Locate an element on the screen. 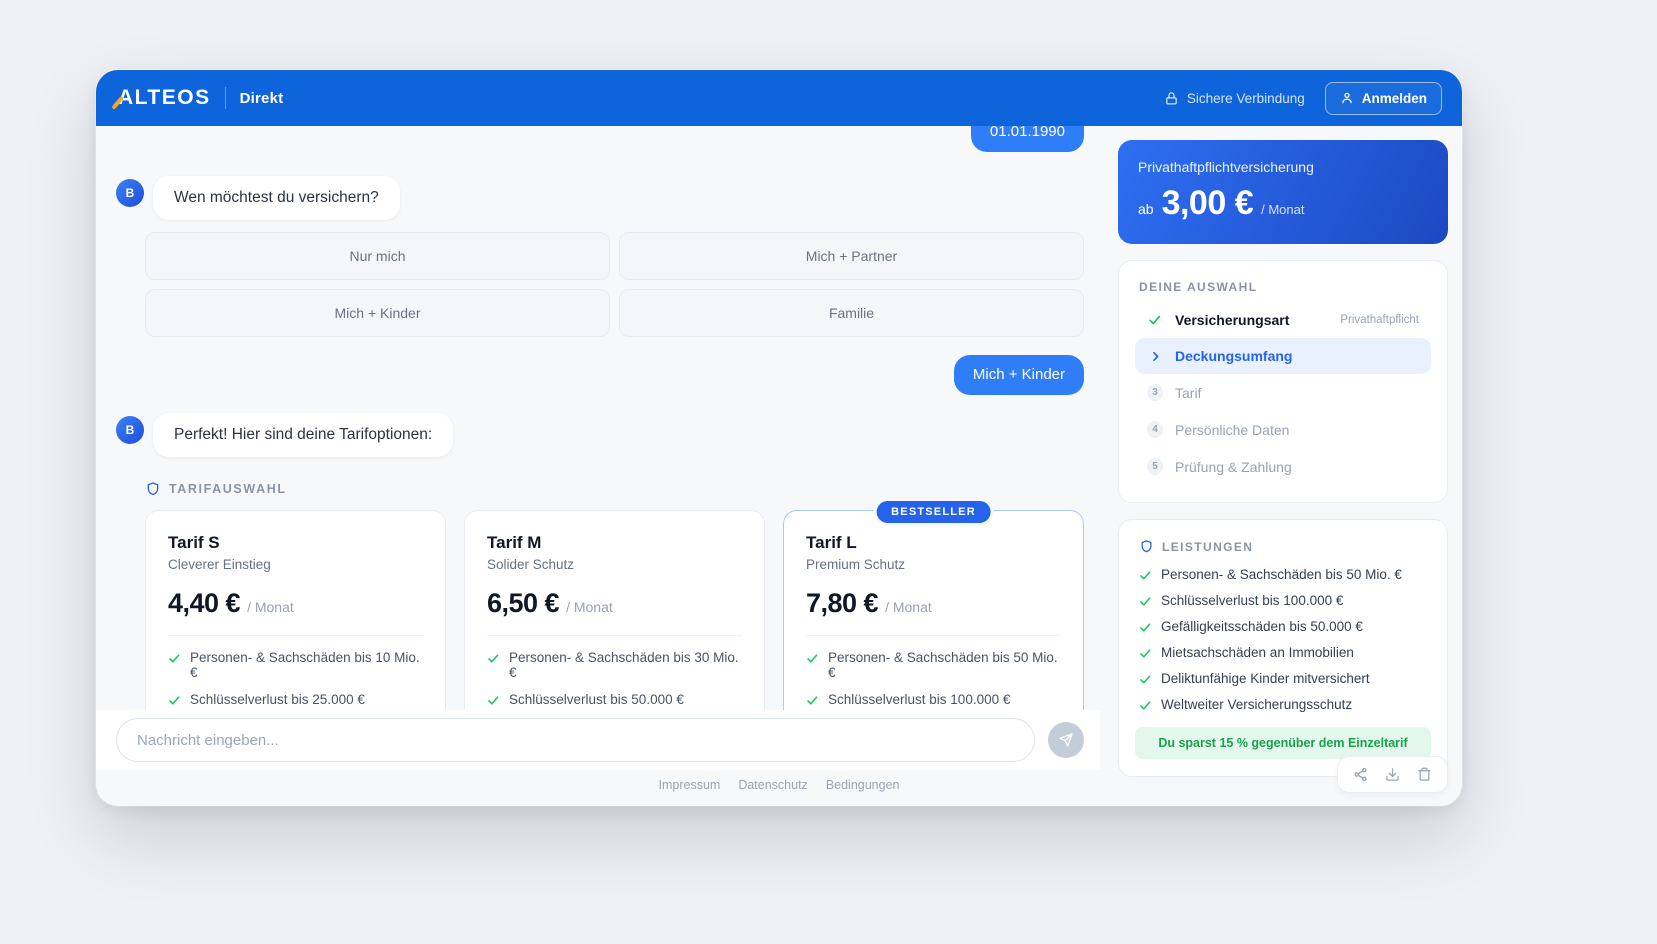 The height and width of the screenshot is (944, 1657). step-label: Tarif is located at coordinates (1188, 392).